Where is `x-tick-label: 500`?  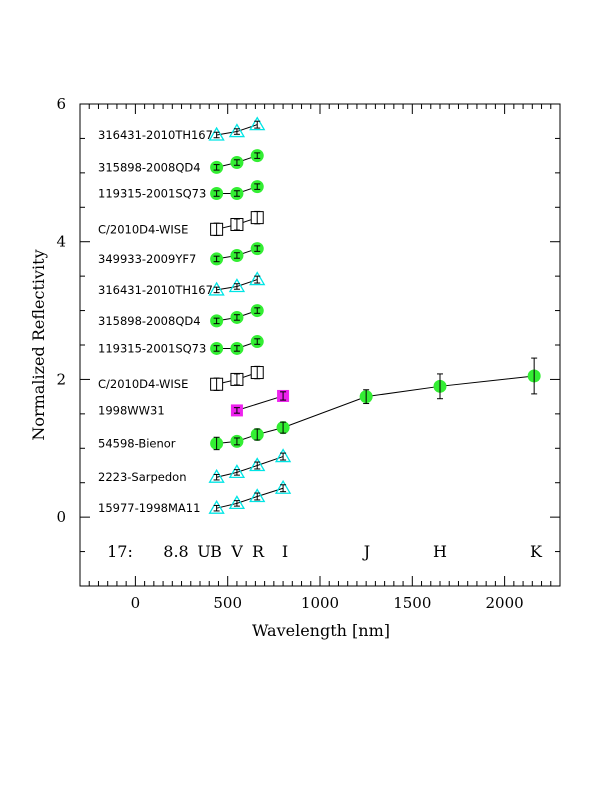
x-tick-label: 500 is located at coordinates (227, 603).